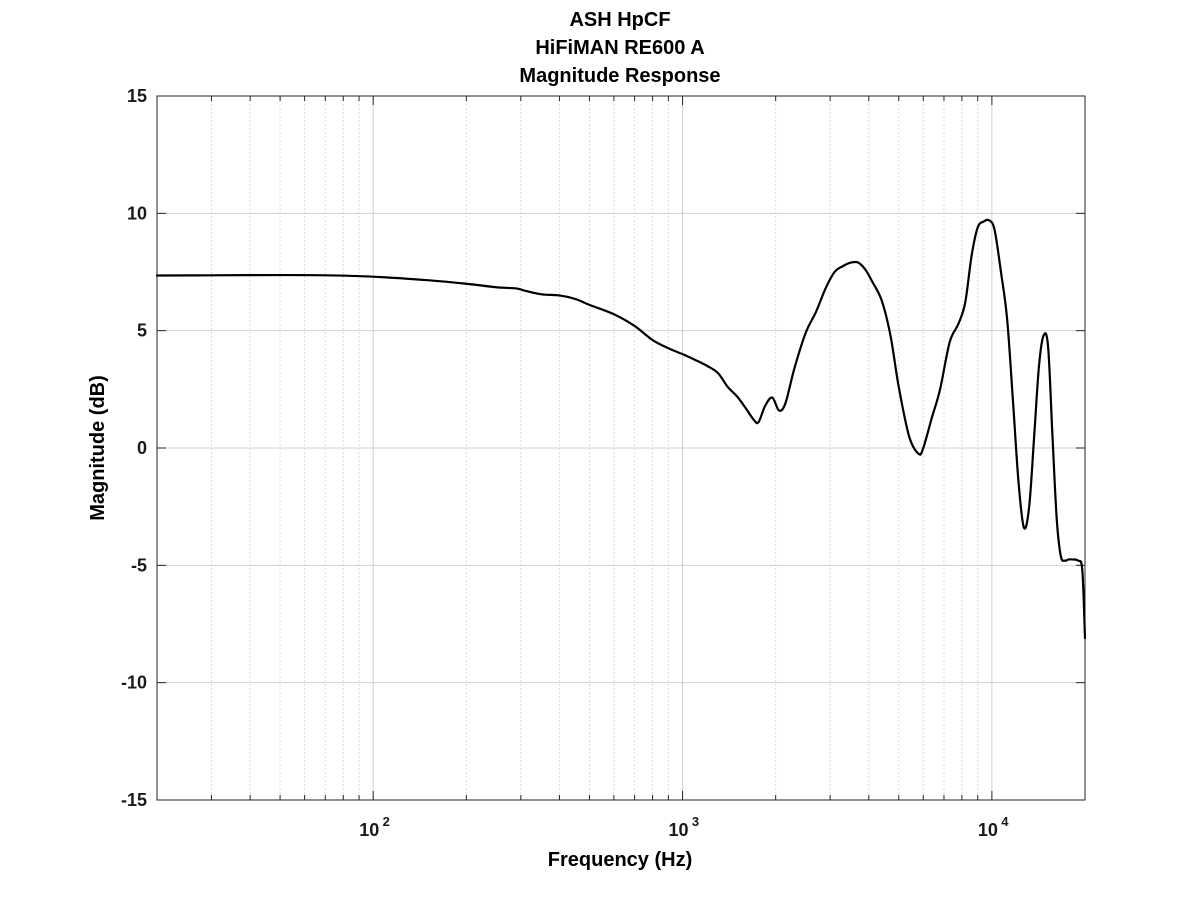 This screenshot has height=899, width=1199. What do you see at coordinates (137, 96) in the screenshot?
I see `y-tick-label: 15` at bounding box center [137, 96].